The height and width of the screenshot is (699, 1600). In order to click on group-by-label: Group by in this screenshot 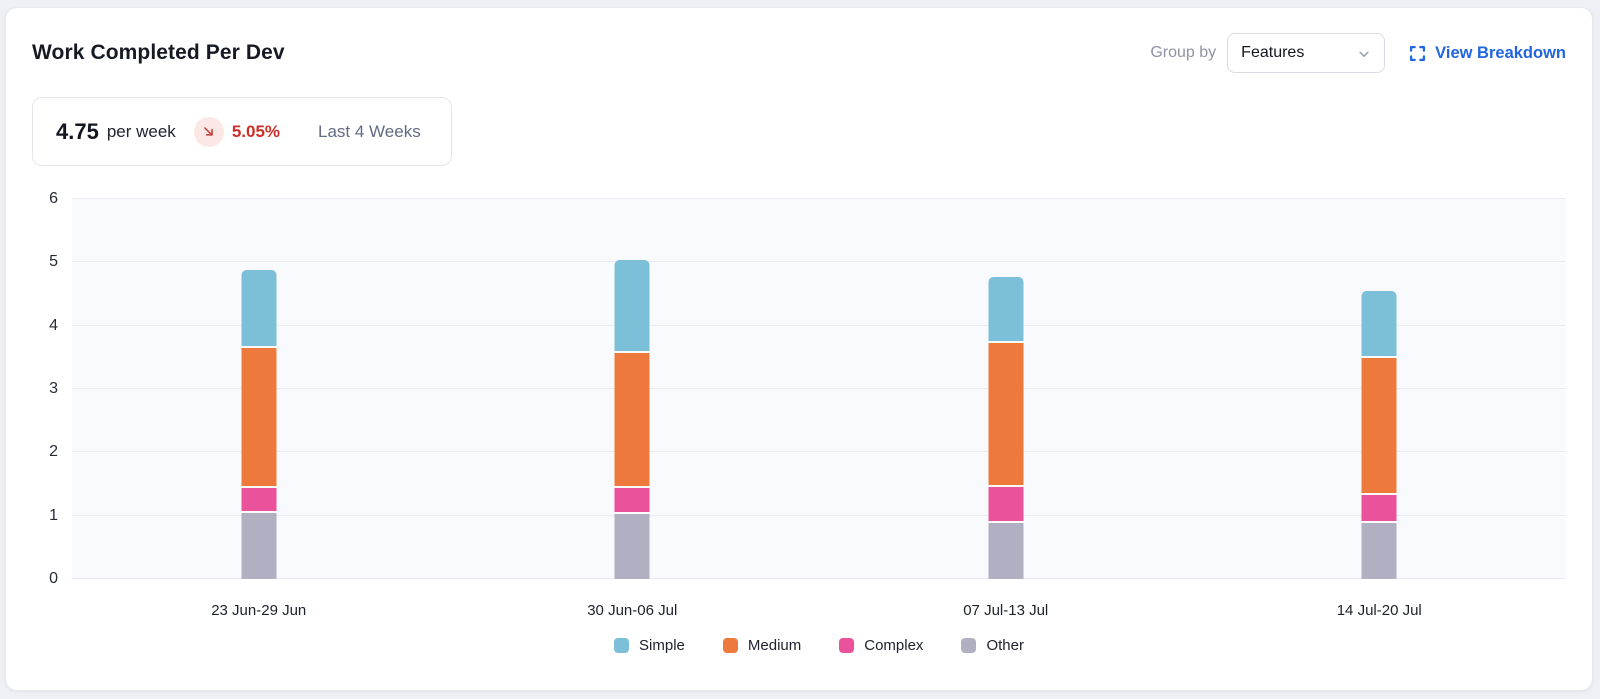, I will do `click(1183, 52)`.